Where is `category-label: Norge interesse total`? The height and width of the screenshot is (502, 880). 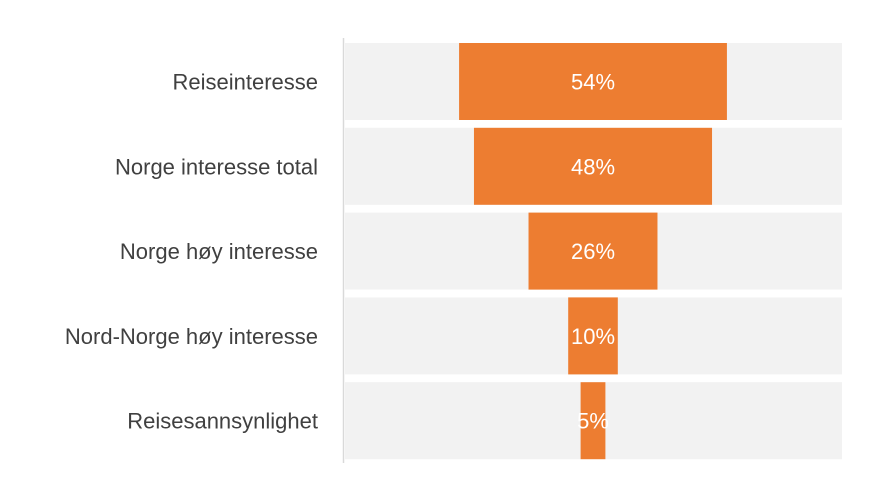
category-label: Norge interesse total is located at coordinates (216, 166).